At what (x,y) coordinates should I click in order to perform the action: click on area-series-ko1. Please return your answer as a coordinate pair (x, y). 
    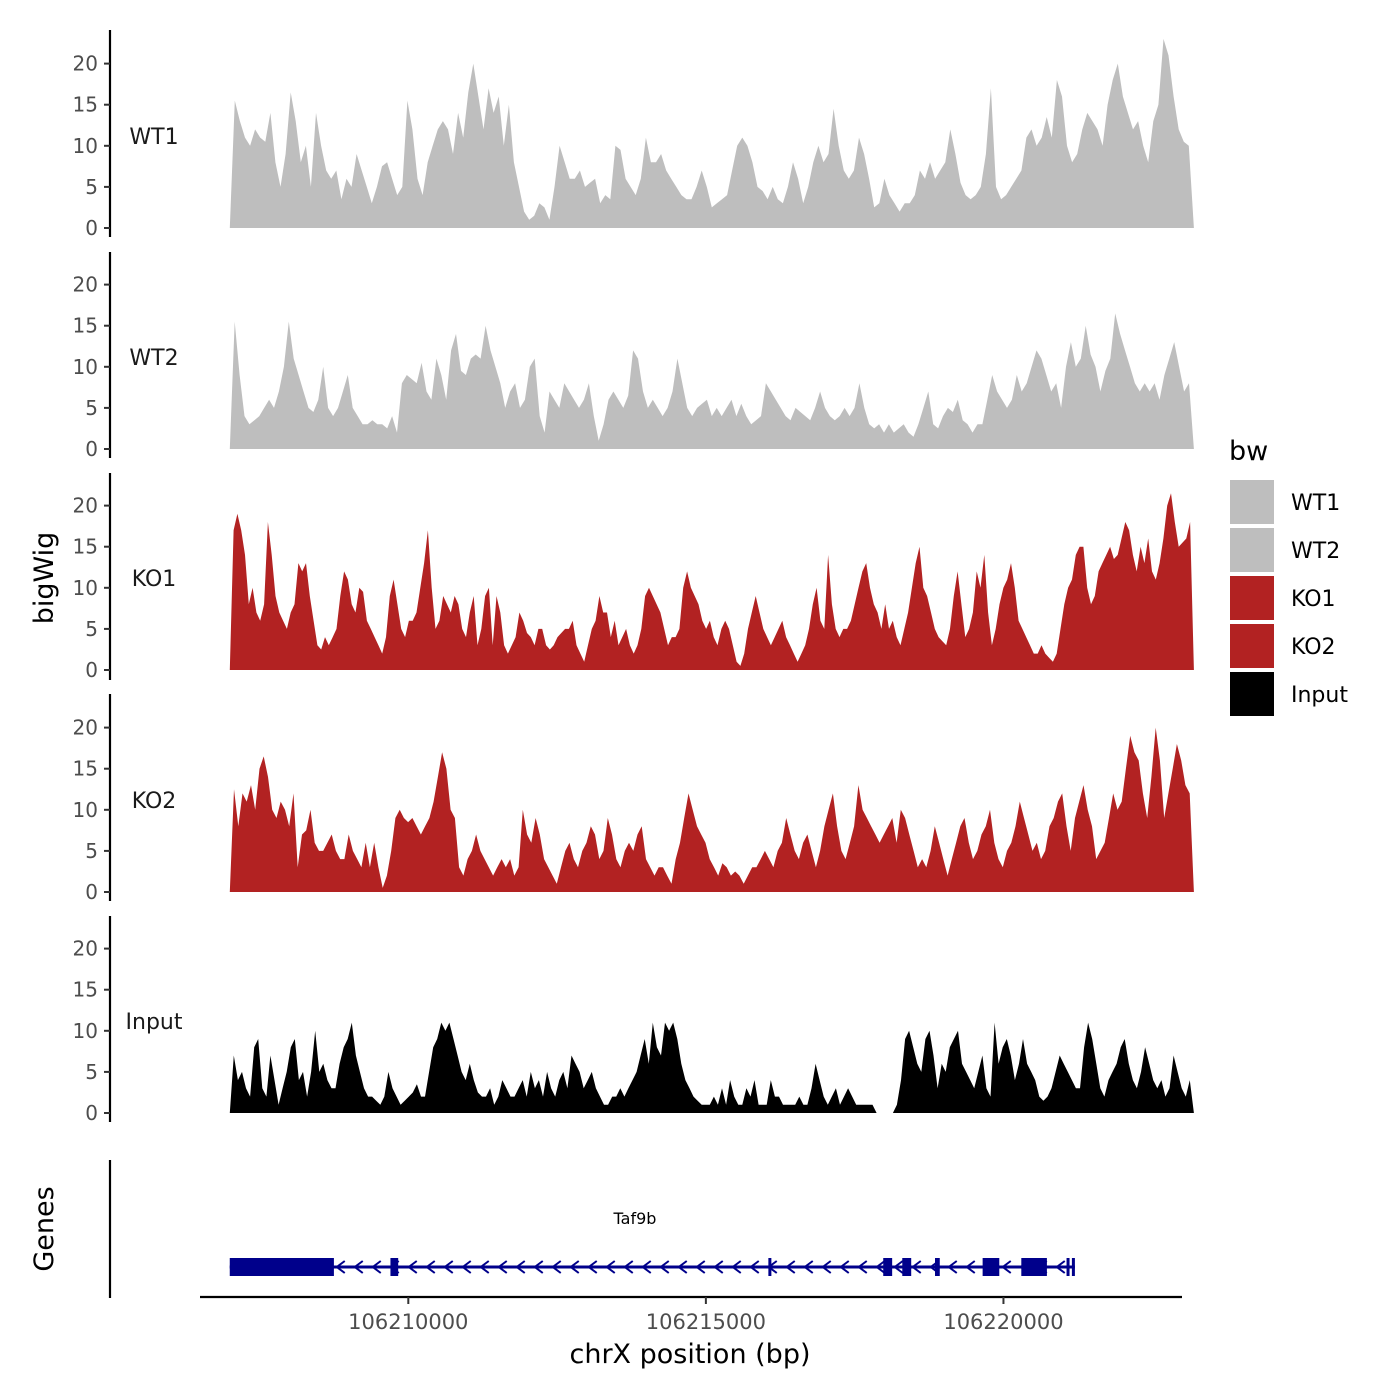
    Looking at the image, I should click on (711, 581).